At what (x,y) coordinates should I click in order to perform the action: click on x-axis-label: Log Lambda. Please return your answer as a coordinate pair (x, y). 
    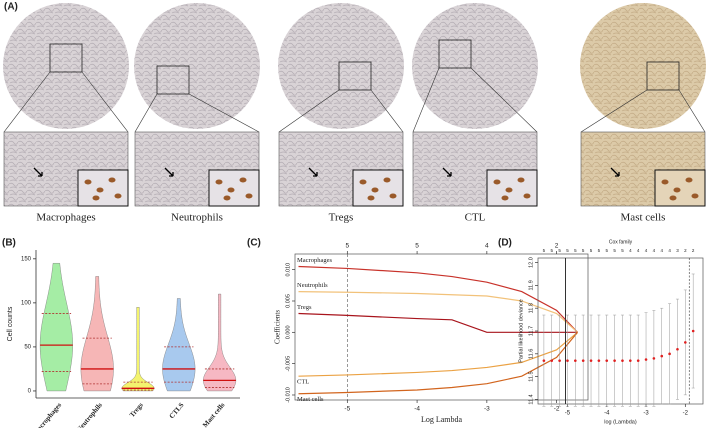
    Looking at the image, I should click on (442, 419).